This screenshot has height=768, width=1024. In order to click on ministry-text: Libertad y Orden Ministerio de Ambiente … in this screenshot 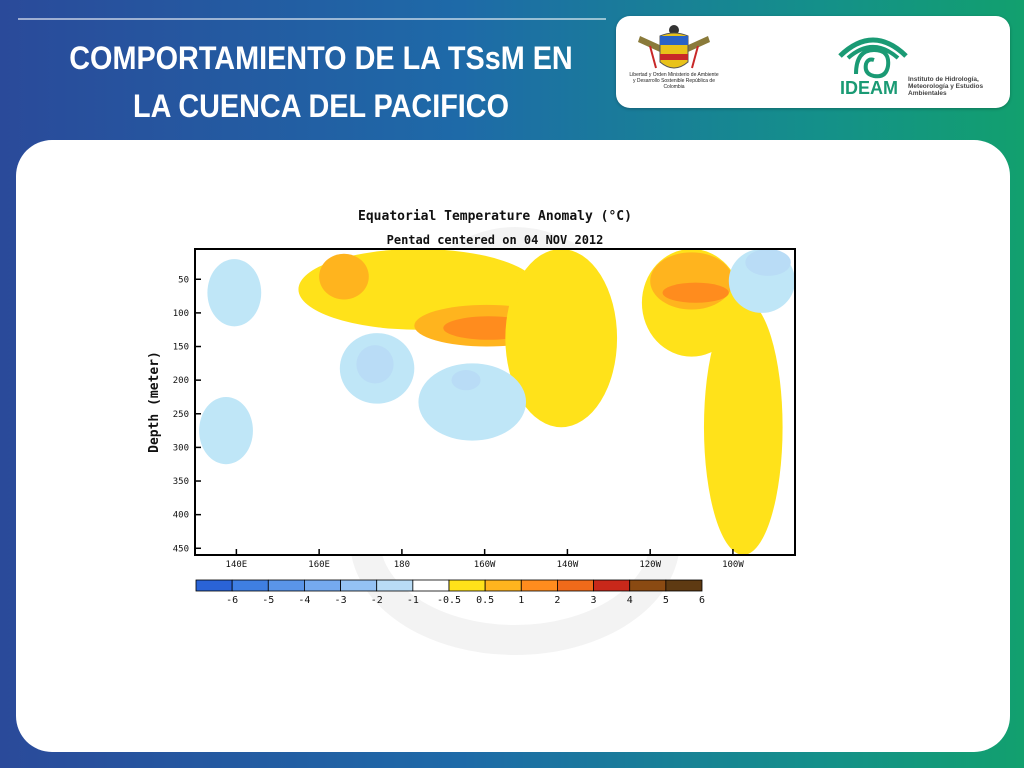, I will do `click(674, 81)`.